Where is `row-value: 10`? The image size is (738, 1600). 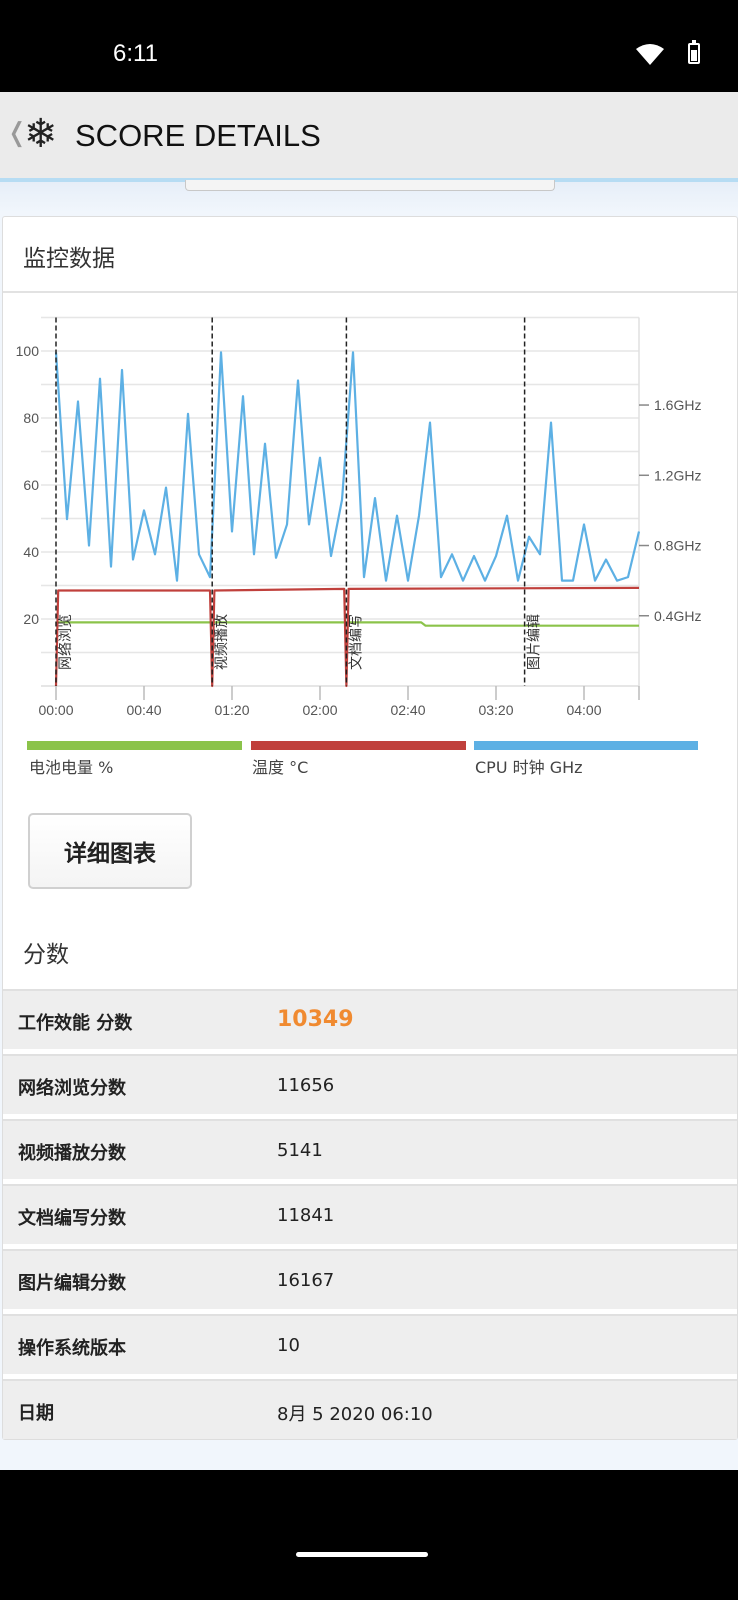 row-value: 10 is located at coordinates (288, 1345).